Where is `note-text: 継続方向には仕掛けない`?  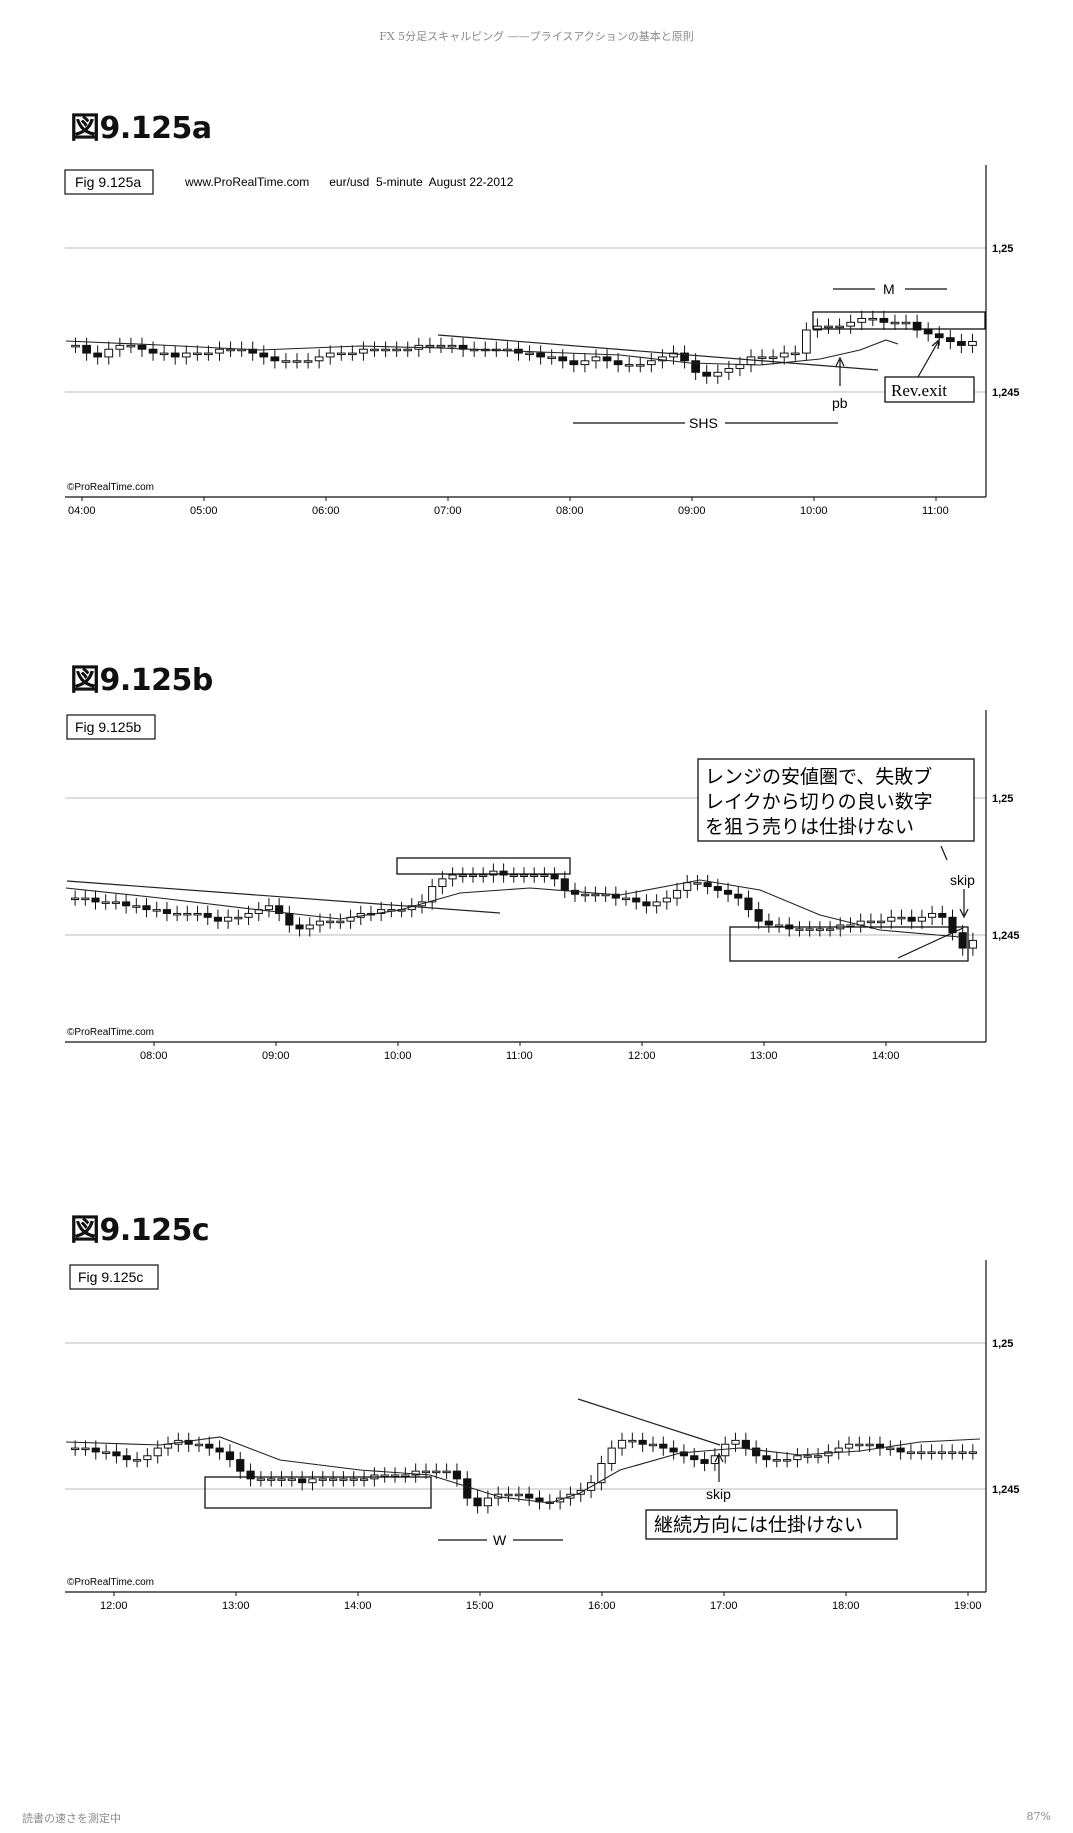 note-text: 継続方向には仕掛けない is located at coordinates (758, 1525).